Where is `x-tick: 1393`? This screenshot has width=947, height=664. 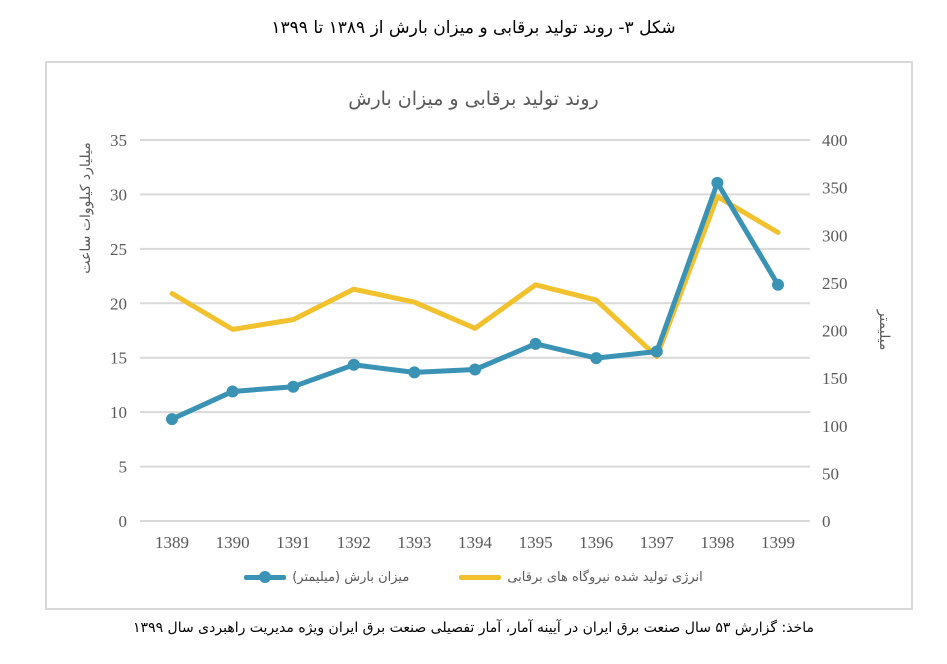 x-tick: 1393 is located at coordinates (414, 542).